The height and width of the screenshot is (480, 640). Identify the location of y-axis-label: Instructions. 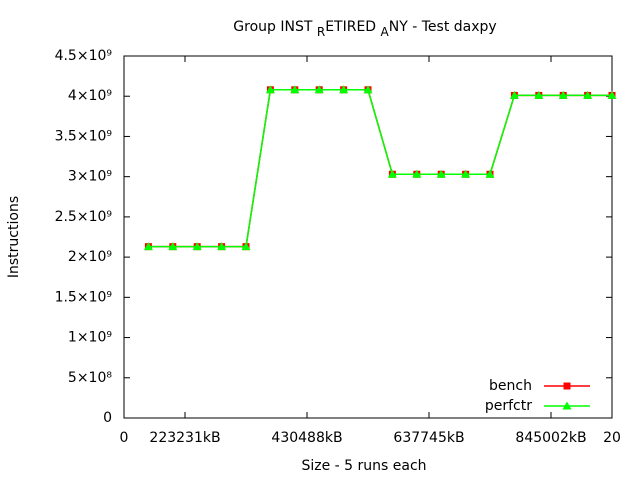
(14, 237).